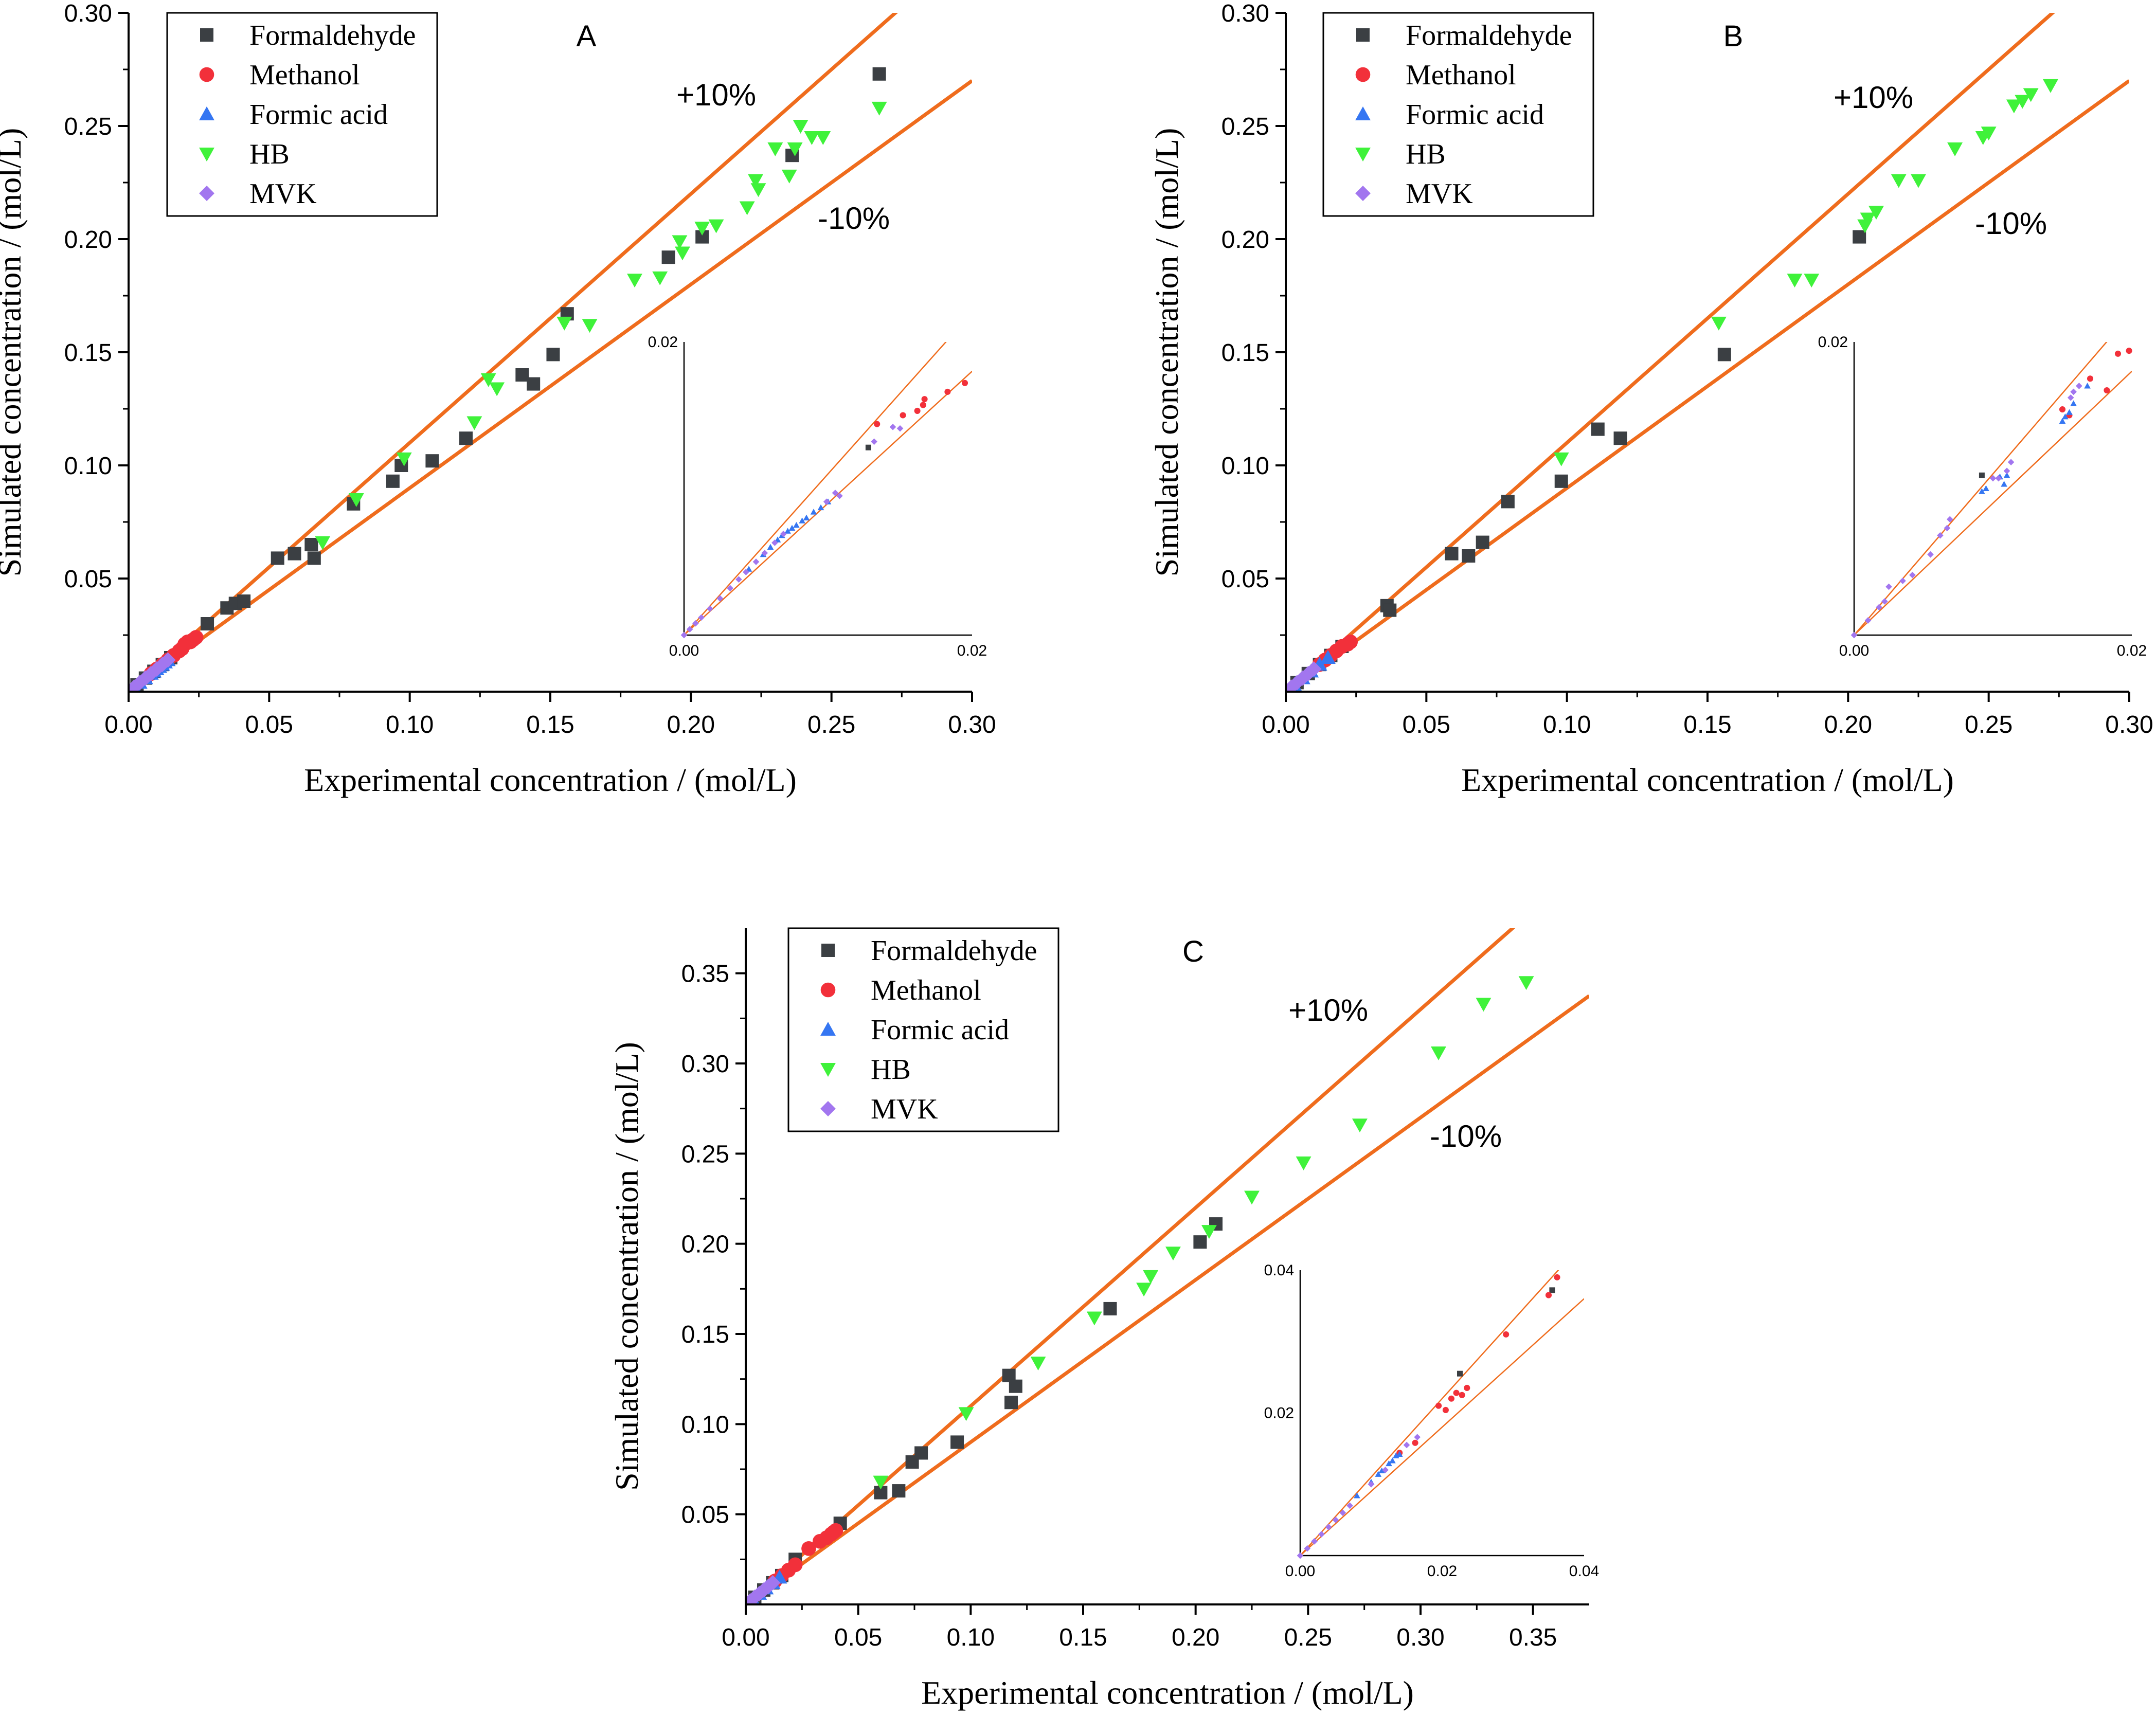 Image resolution: width=2156 pixels, height=1715 pixels. What do you see at coordinates (508, 379) in the screenshot?
I see `data-points` at bounding box center [508, 379].